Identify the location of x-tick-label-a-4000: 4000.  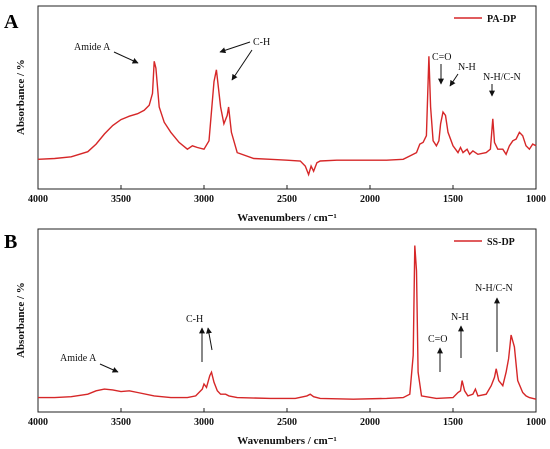
(38, 199).